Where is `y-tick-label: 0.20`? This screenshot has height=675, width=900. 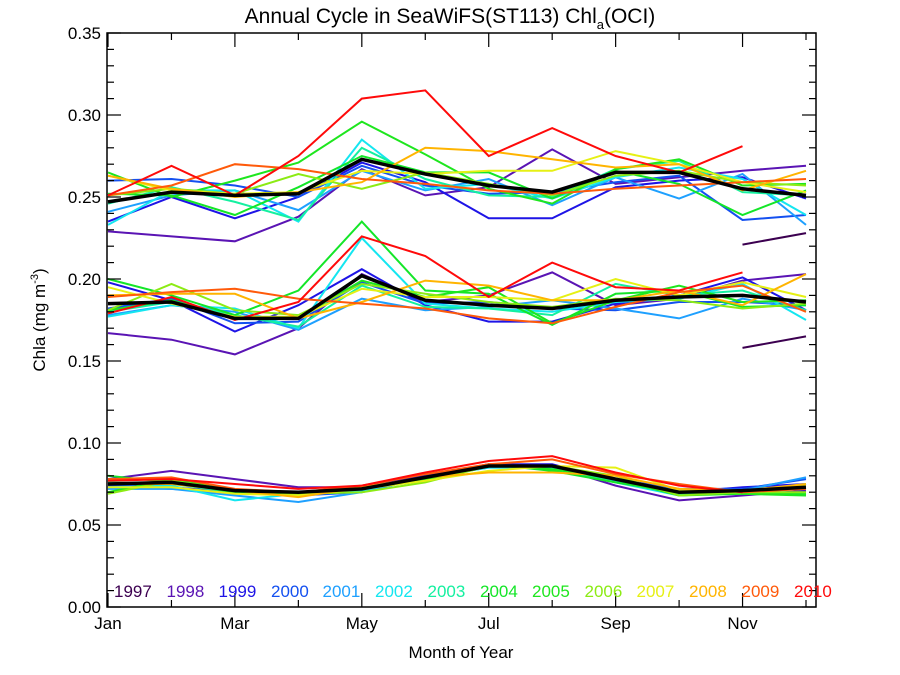 y-tick-label: 0.20 is located at coordinates (84, 279).